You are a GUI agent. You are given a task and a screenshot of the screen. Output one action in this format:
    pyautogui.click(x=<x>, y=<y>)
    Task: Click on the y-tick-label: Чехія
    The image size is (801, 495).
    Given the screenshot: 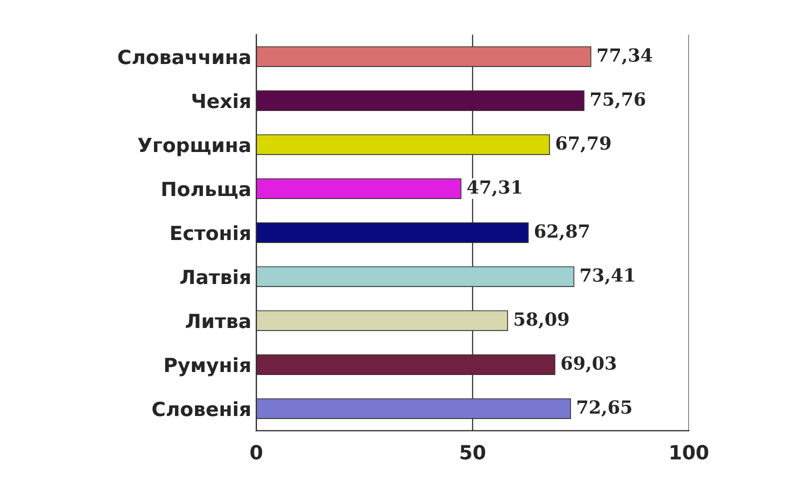 What is the action you would take?
    pyautogui.click(x=221, y=100)
    